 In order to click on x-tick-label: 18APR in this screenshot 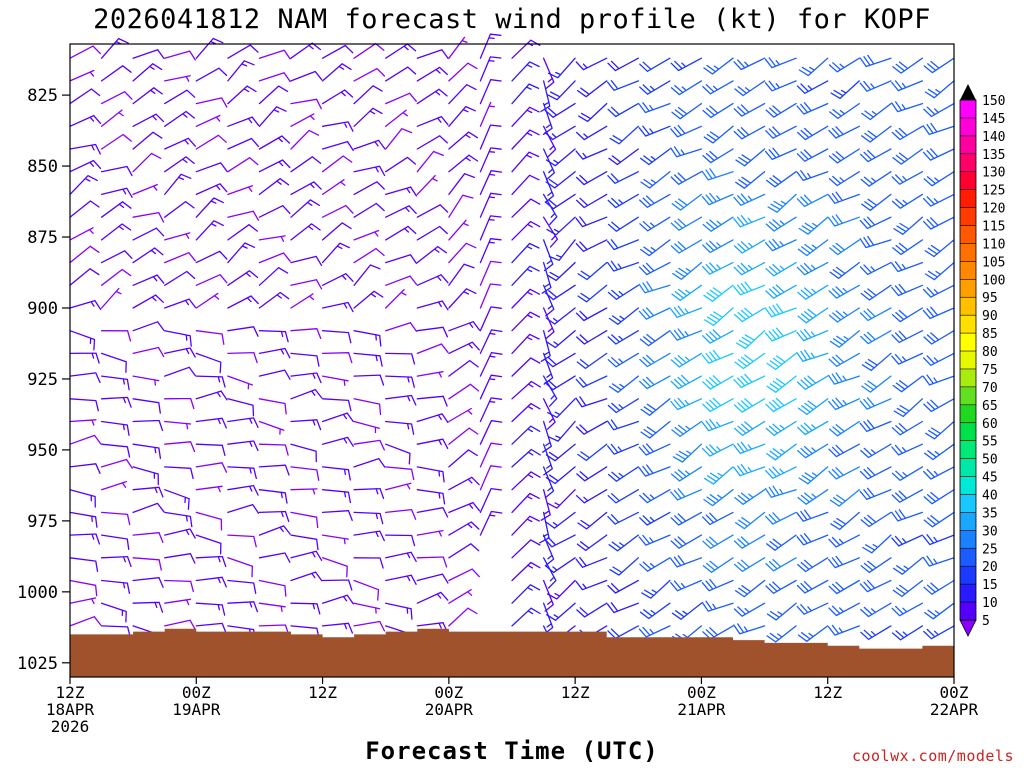, I will do `click(70, 709)`.